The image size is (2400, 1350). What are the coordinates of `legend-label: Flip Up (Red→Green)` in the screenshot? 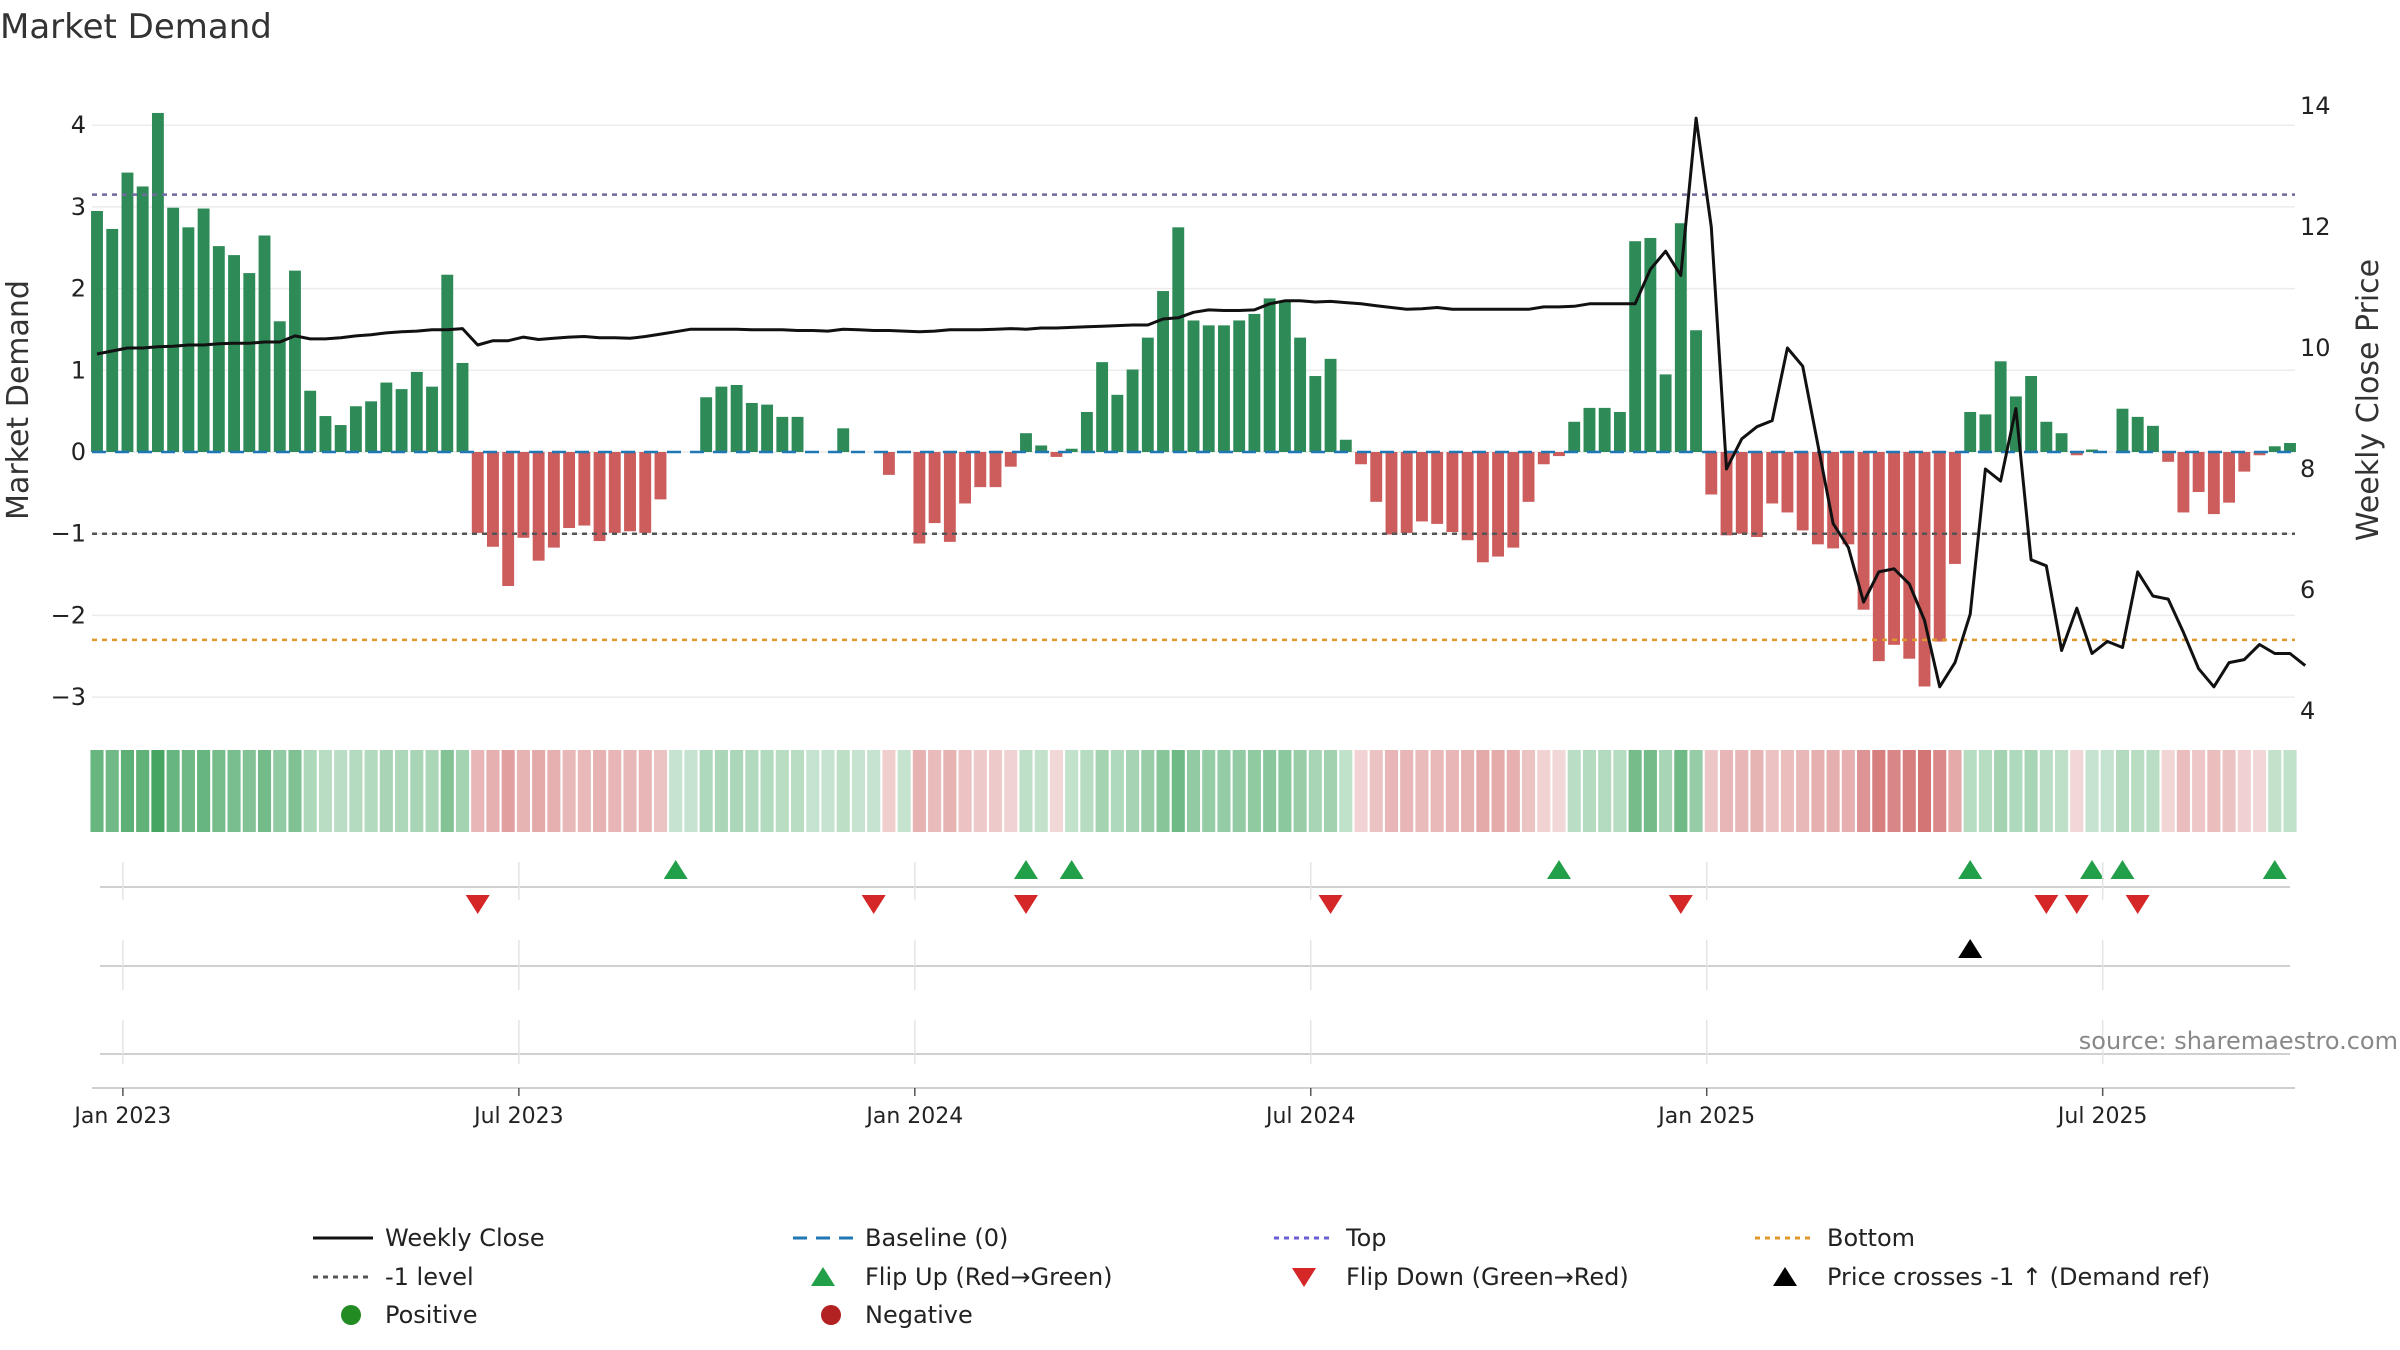 It's located at (989, 1277).